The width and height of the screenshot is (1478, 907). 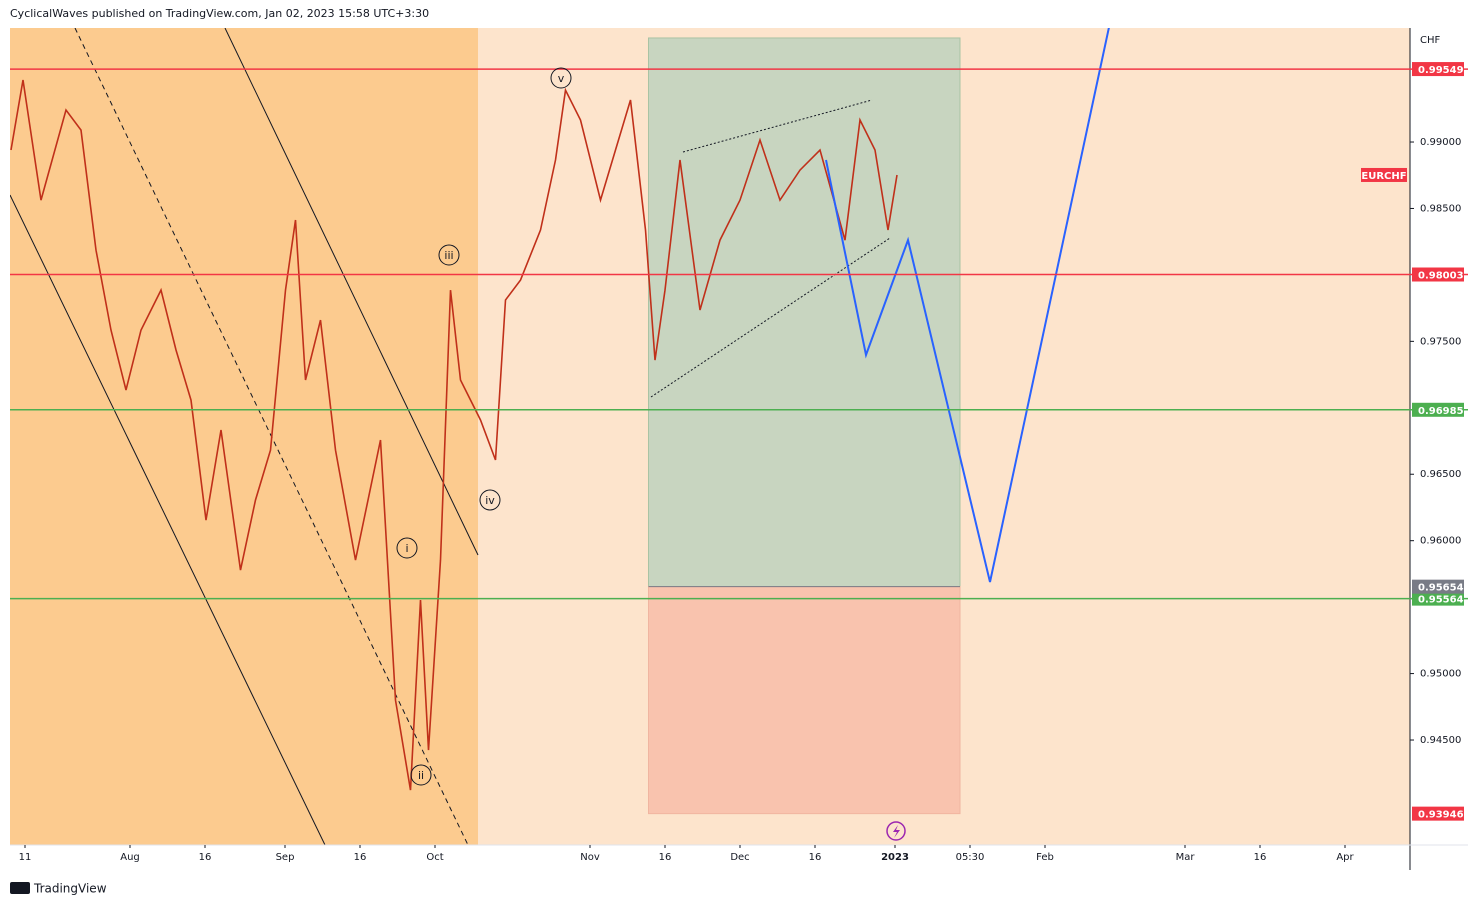 What do you see at coordinates (1345, 857) in the screenshot?
I see `x-tick-label: Apr` at bounding box center [1345, 857].